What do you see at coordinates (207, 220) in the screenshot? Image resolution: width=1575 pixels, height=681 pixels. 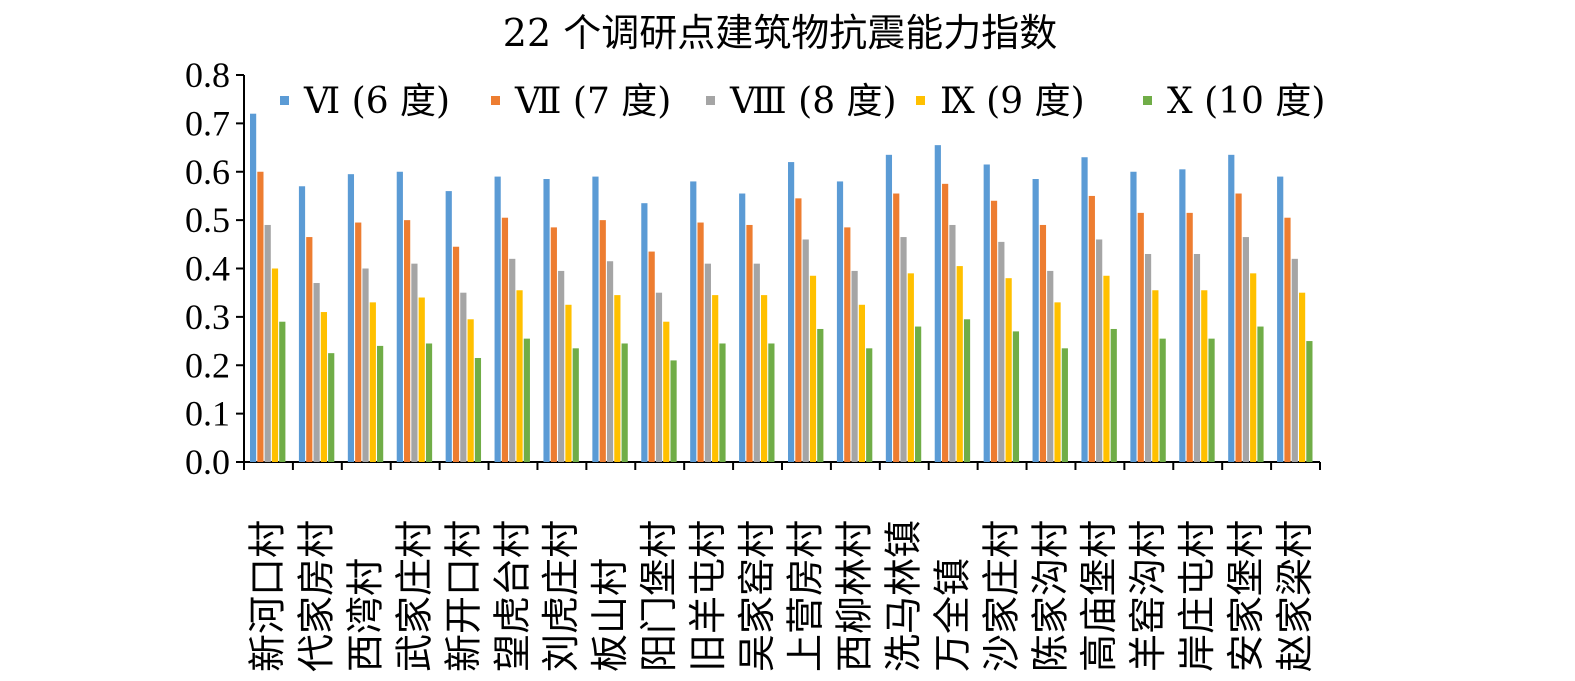 I see `y-tick-label: 0.5` at bounding box center [207, 220].